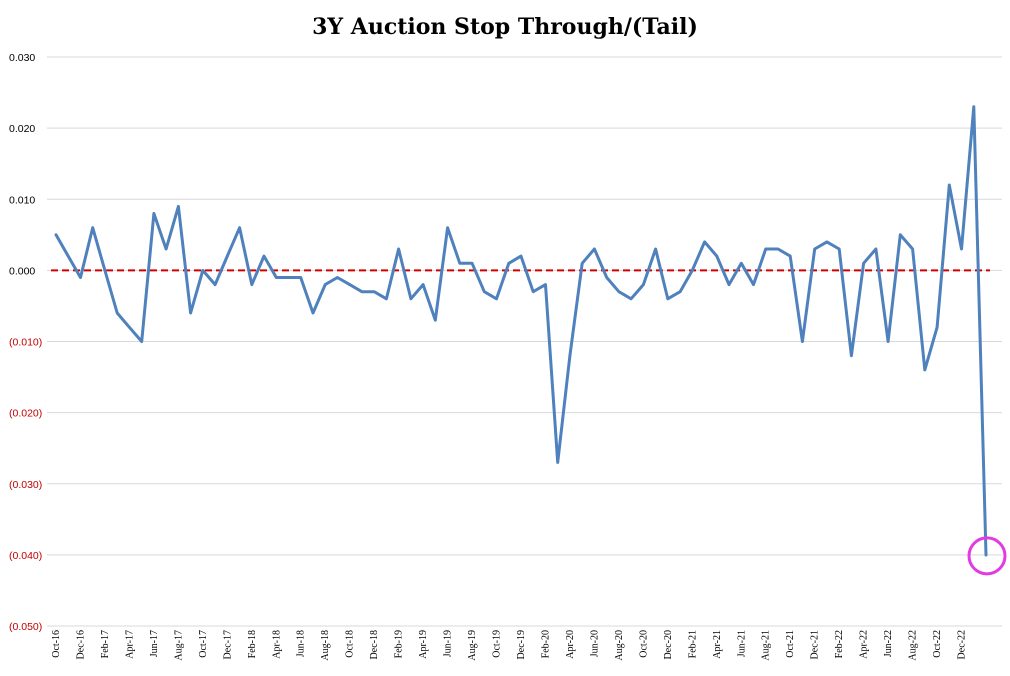 This screenshot has height=676, width=1010. What do you see at coordinates (937, 644) in the screenshot?
I see `x-tick-label: Oct-22` at bounding box center [937, 644].